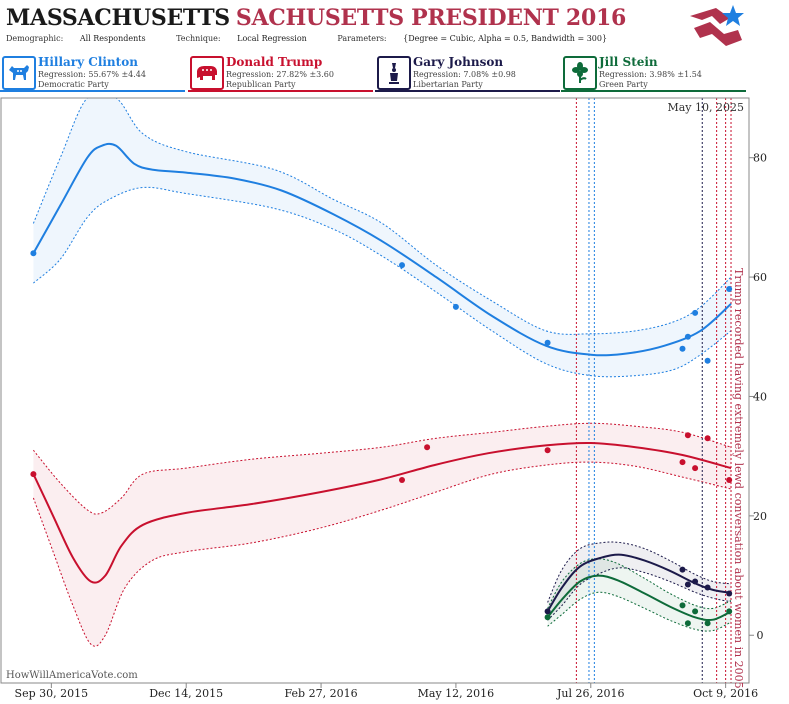  I want to click on candidate-regression: Regression: 55.67% ±4.44, so click(92, 74).